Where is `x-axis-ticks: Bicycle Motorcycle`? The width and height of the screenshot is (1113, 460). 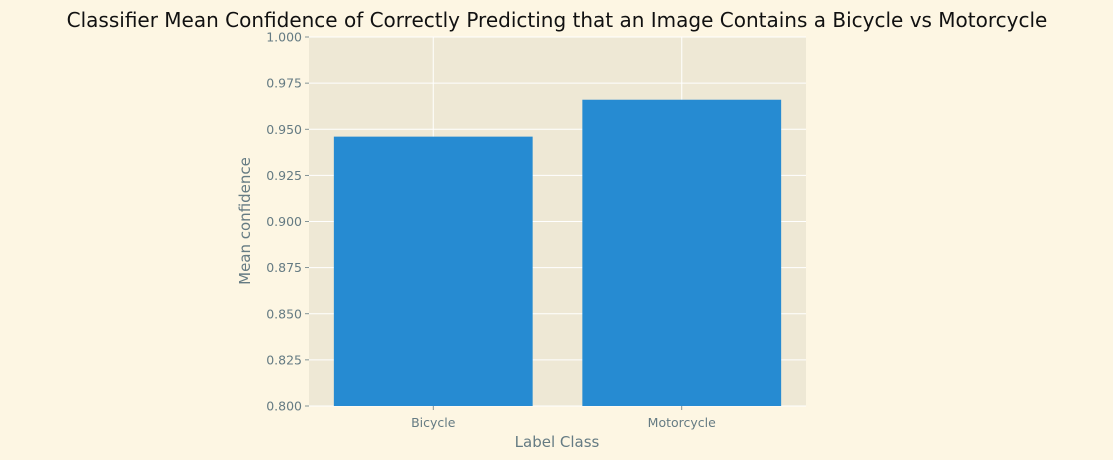
x-axis-ticks: Bicycle Motorcycle is located at coordinates (563, 418).